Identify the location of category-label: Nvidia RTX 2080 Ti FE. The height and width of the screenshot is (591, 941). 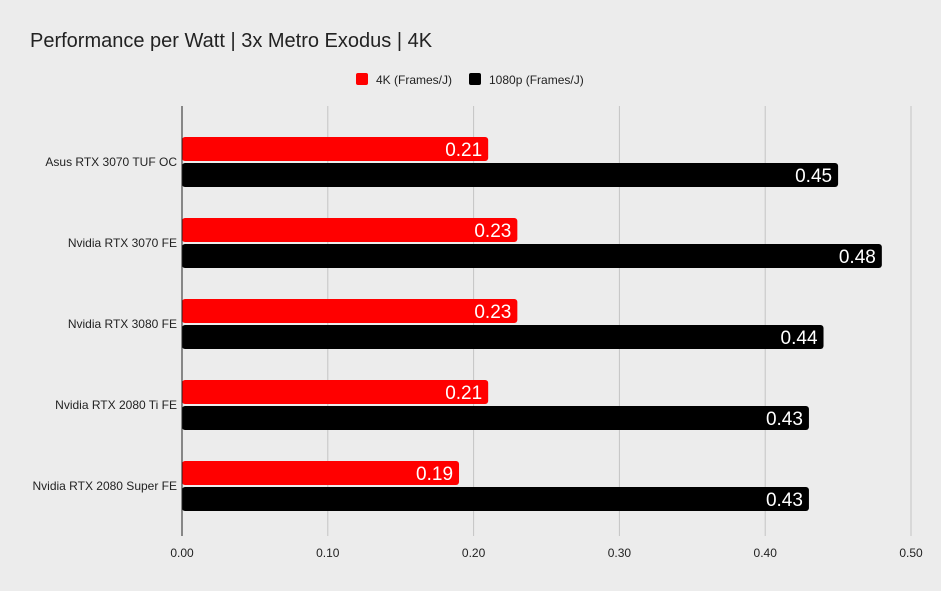
(116, 405).